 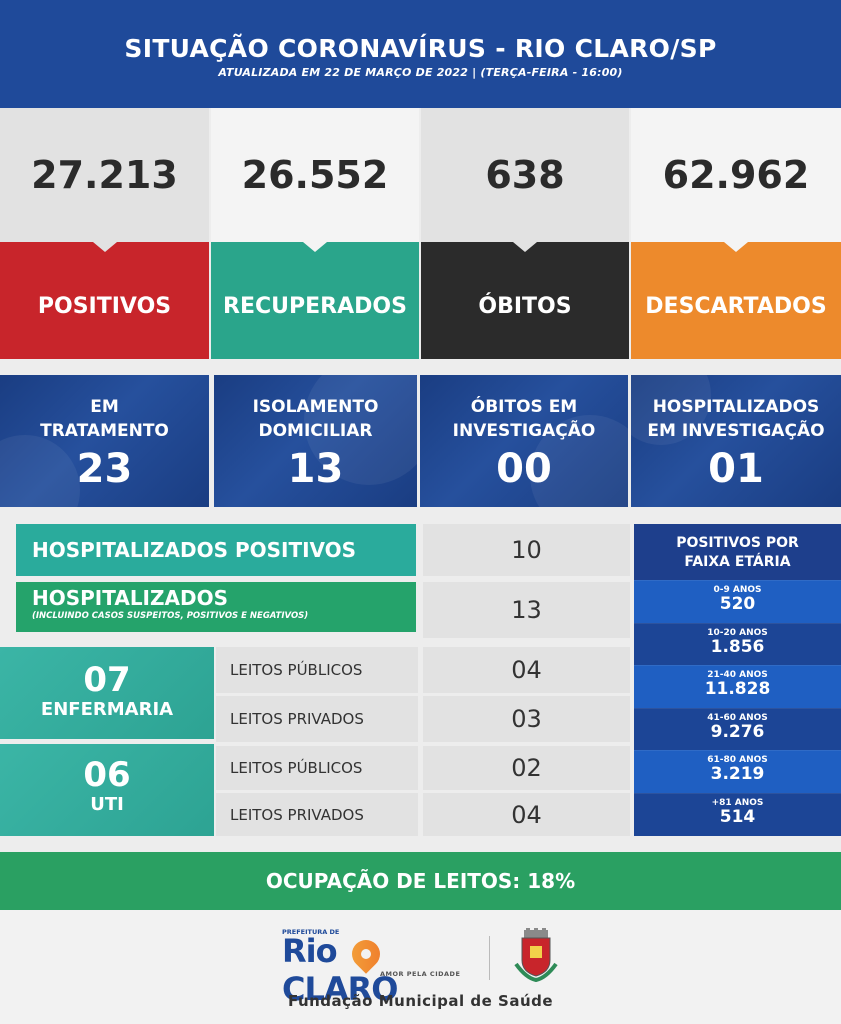 I want to click on uti-total: 06, so click(x=107, y=775).